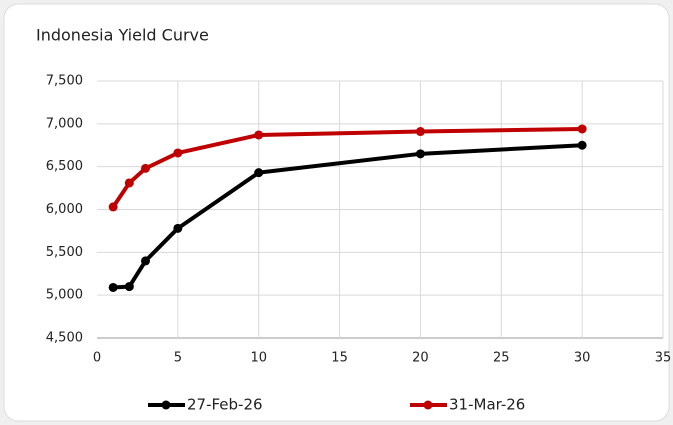 This screenshot has height=425, width=673. What do you see at coordinates (225, 405) in the screenshot?
I see `legend-label: 27-Feb-26` at bounding box center [225, 405].